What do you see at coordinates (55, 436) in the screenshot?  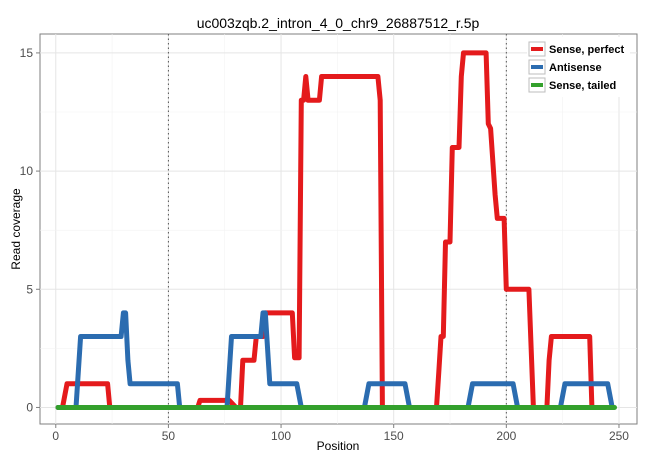 I see `x-tick-label: 0` at bounding box center [55, 436].